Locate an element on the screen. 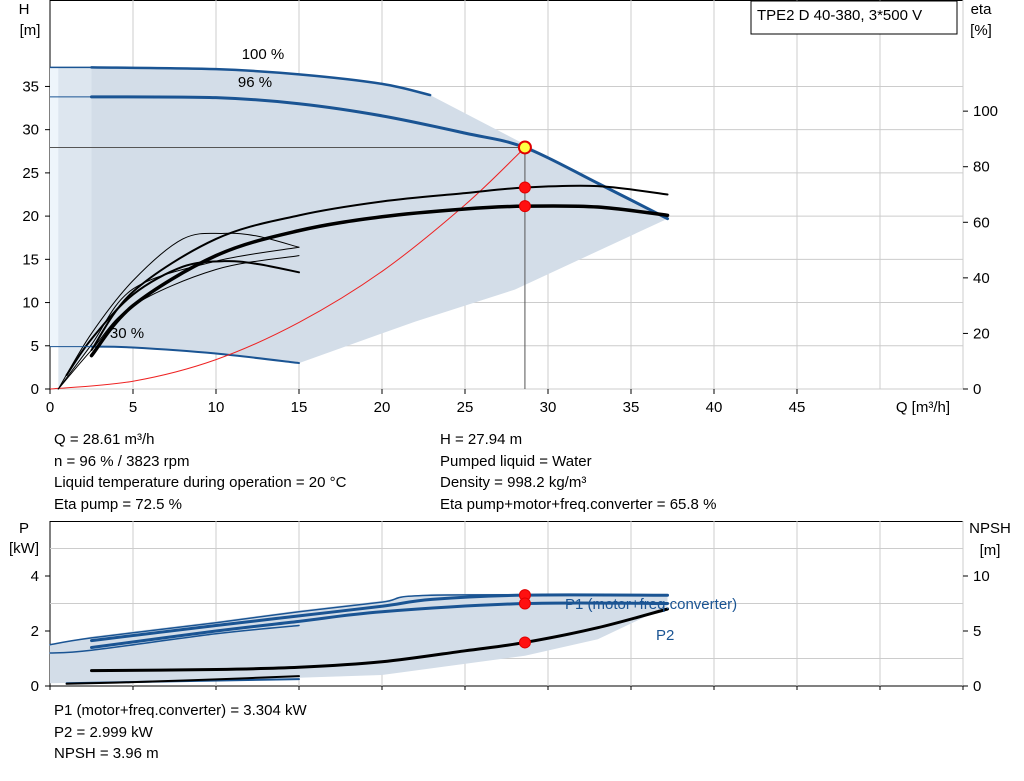 Image resolution: width=1024 pixels, height=781 pixels. y-axis-unit-eta: [%] is located at coordinates (981, 30).